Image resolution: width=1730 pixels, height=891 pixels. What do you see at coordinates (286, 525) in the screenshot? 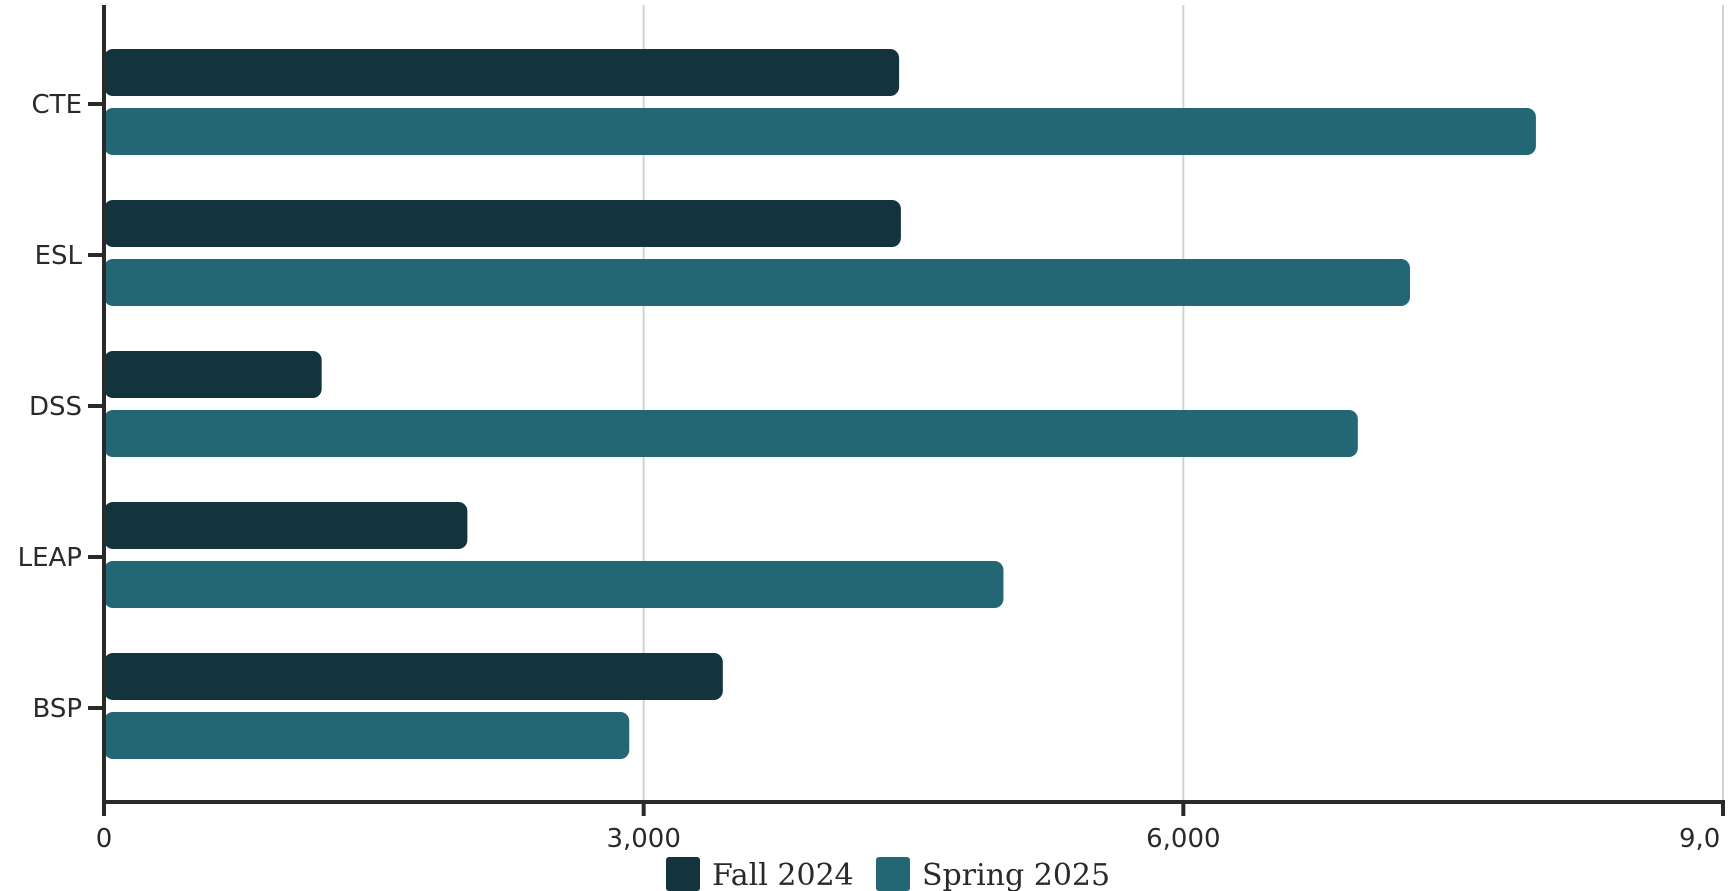
I see `bar-leap-fall-2024` at bounding box center [286, 525].